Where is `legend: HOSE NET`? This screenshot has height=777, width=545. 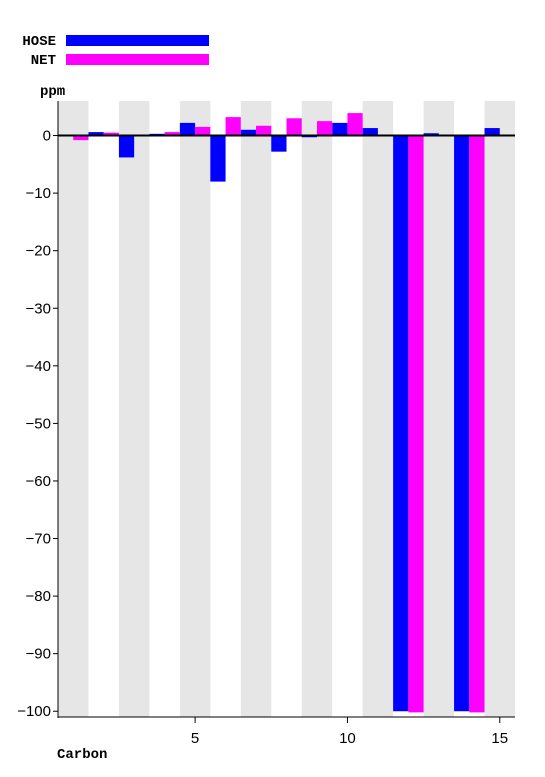
legend: HOSE NET is located at coordinates (115, 51).